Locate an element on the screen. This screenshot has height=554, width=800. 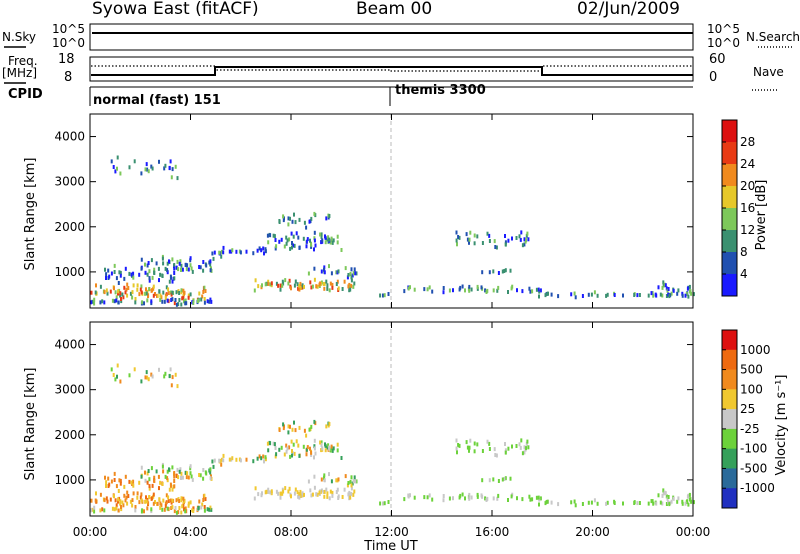
x-tick-label: 08:00 is located at coordinates (291, 532).